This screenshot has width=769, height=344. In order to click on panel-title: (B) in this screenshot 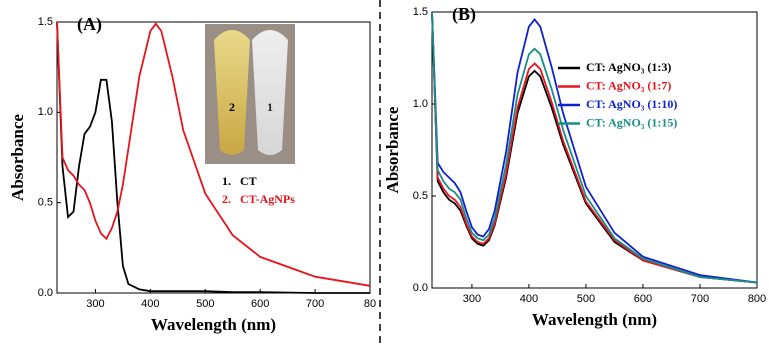, I will do `click(464, 14)`.